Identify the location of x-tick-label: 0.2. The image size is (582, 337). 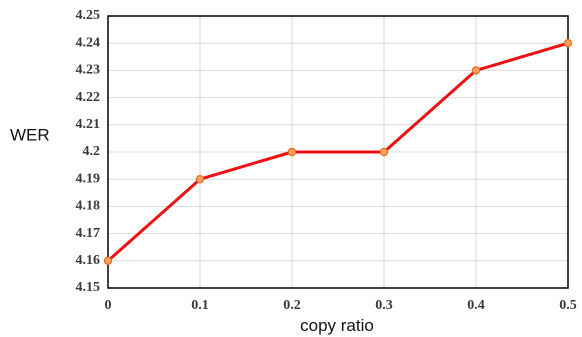
(292, 305).